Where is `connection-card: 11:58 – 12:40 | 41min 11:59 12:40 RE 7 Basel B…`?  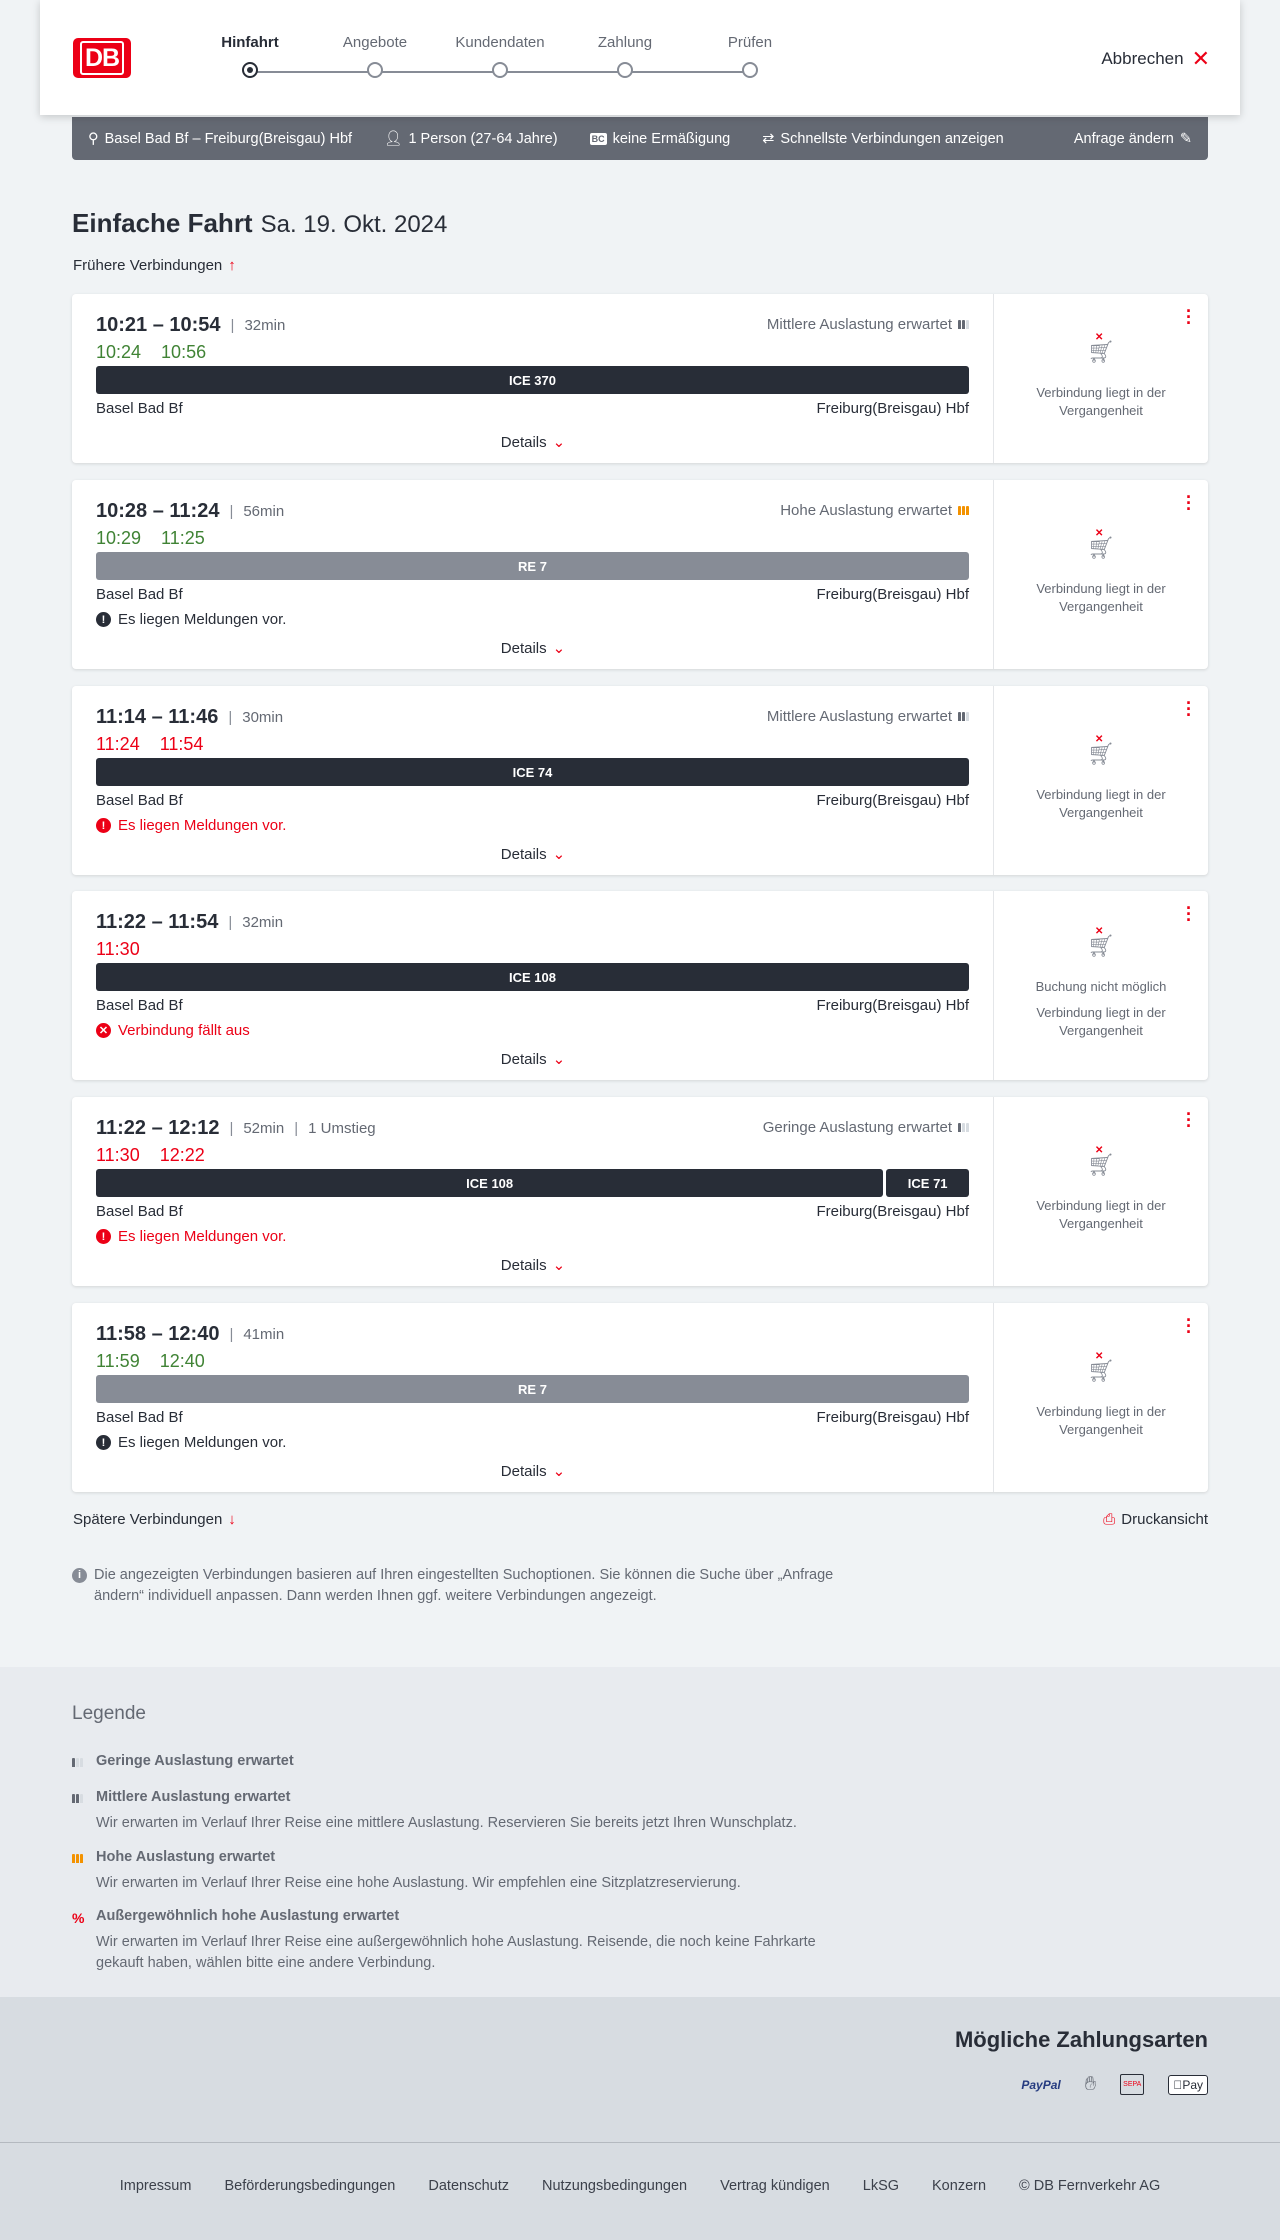 connection-card: 11:58 – 12:40 | 41min 11:59 12:40 RE 7 Basel B… is located at coordinates (640, 1397).